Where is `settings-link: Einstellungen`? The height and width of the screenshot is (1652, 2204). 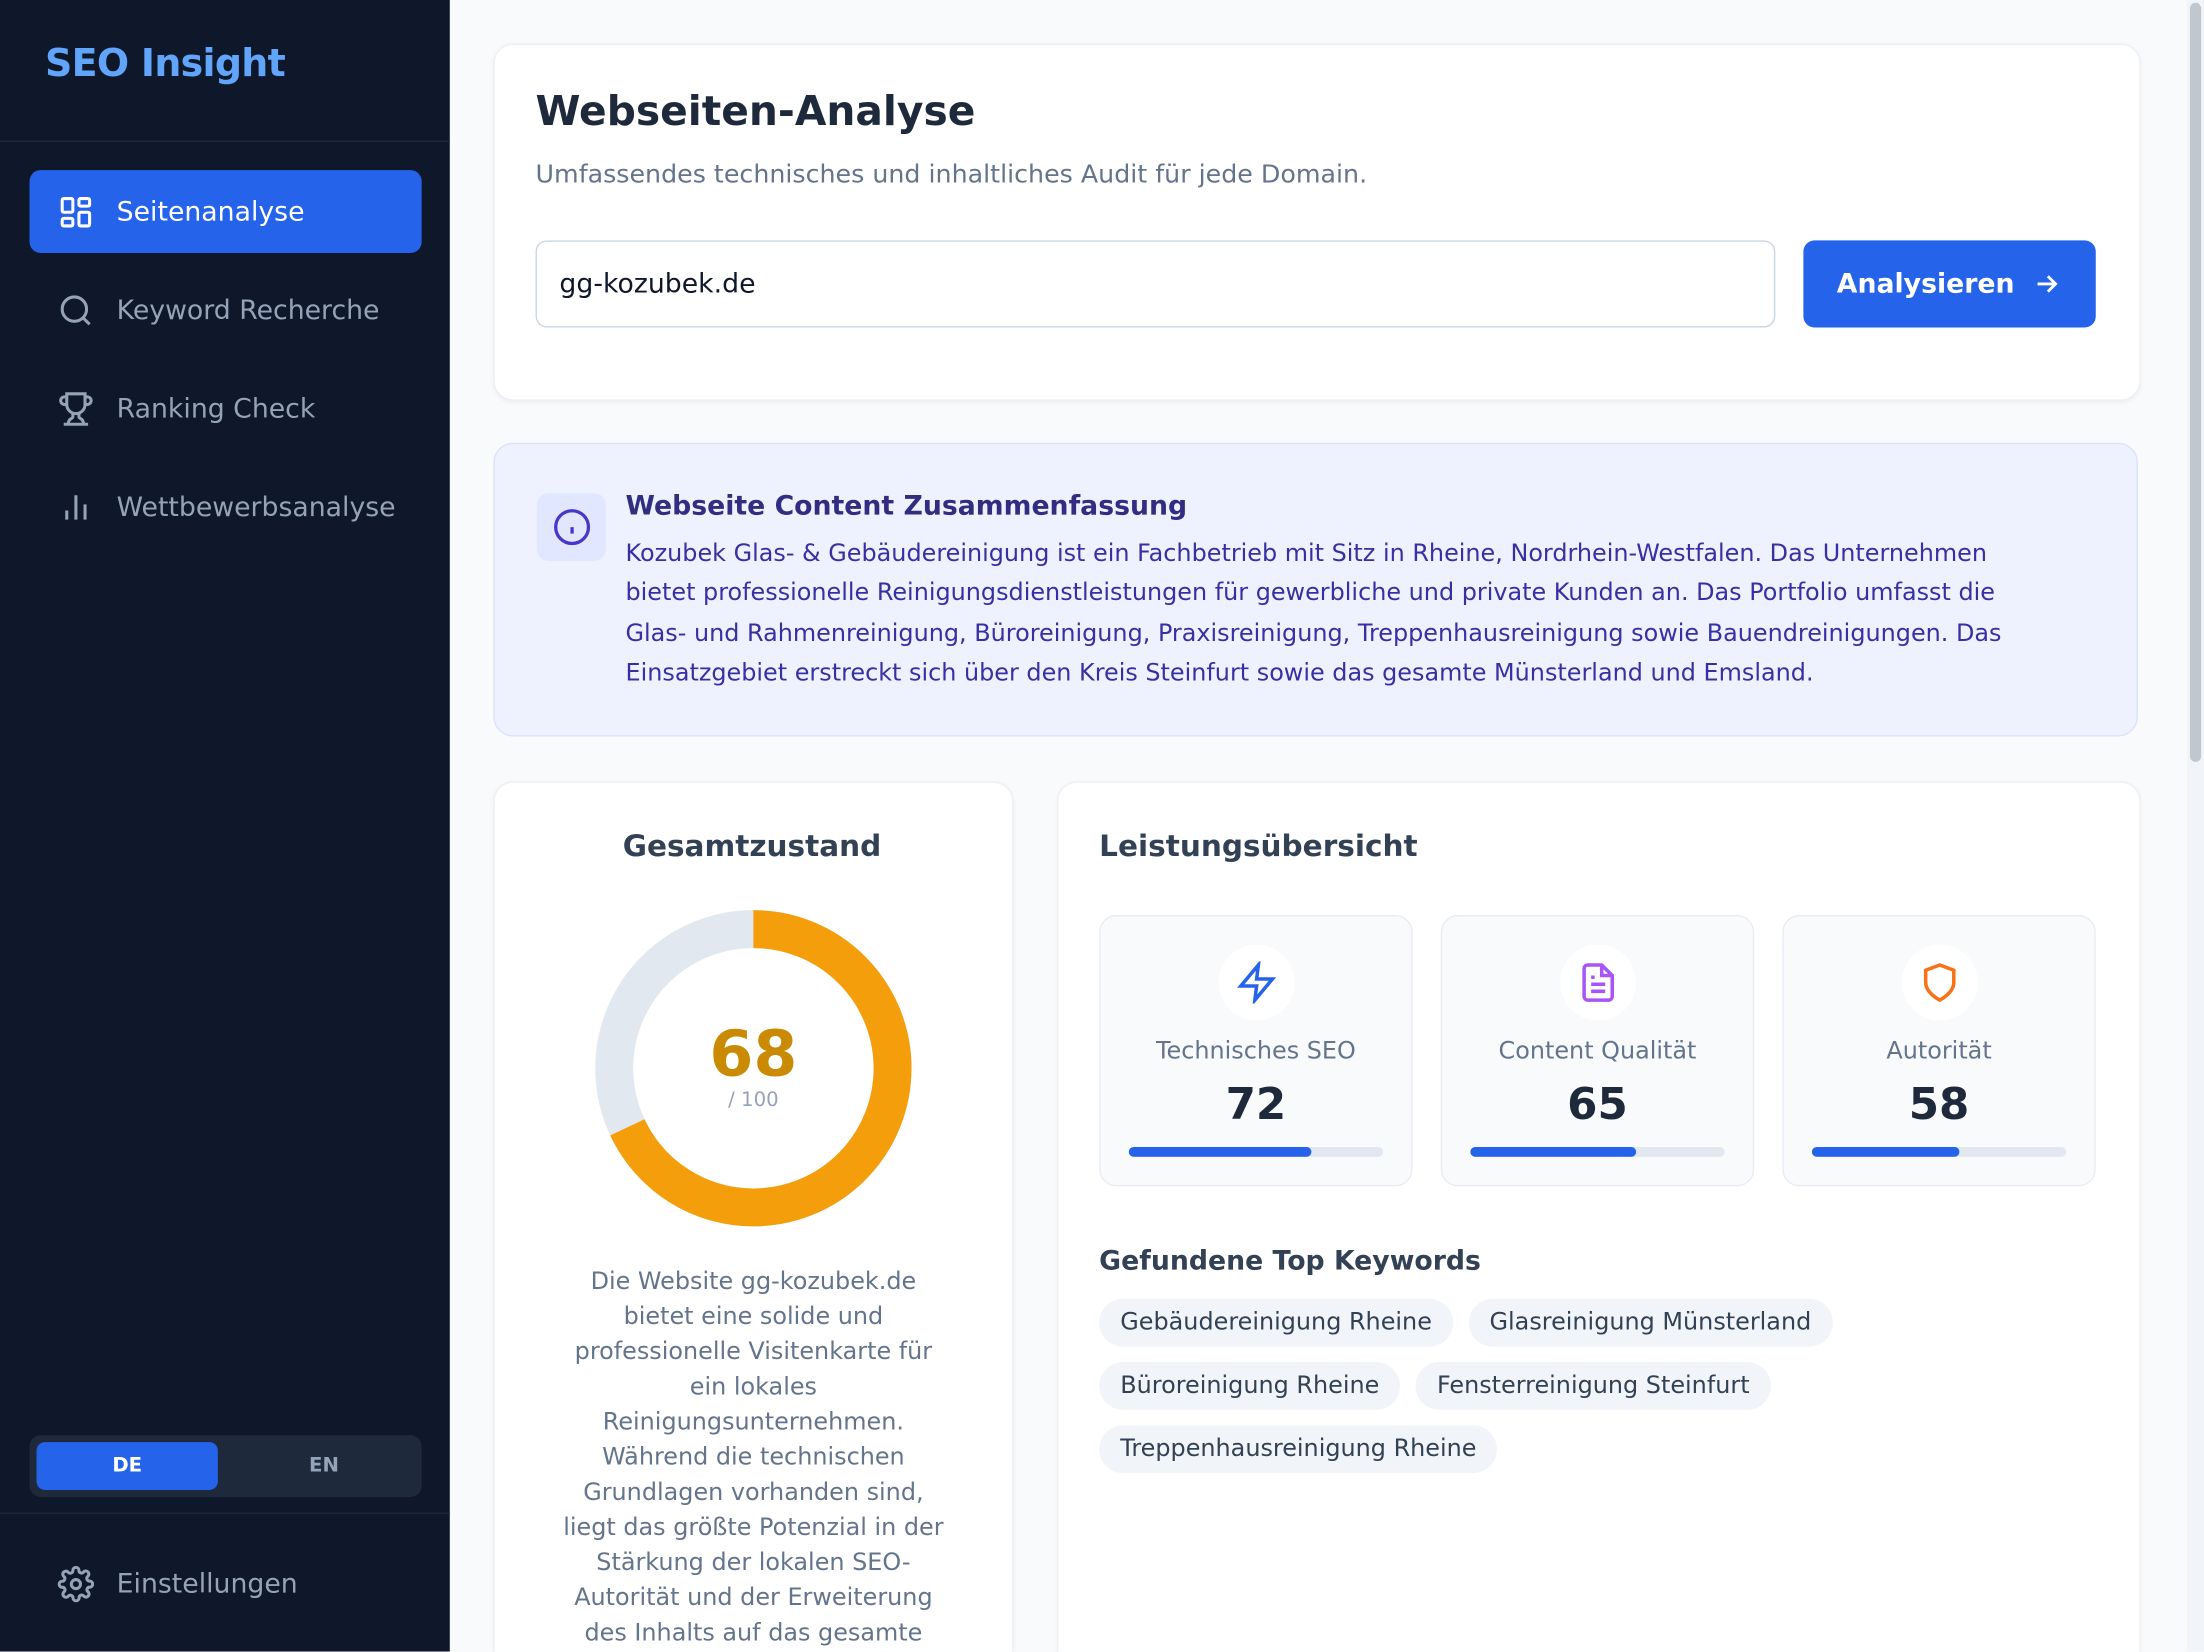
settings-link: Einstellungen is located at coordinates (226, 1583).